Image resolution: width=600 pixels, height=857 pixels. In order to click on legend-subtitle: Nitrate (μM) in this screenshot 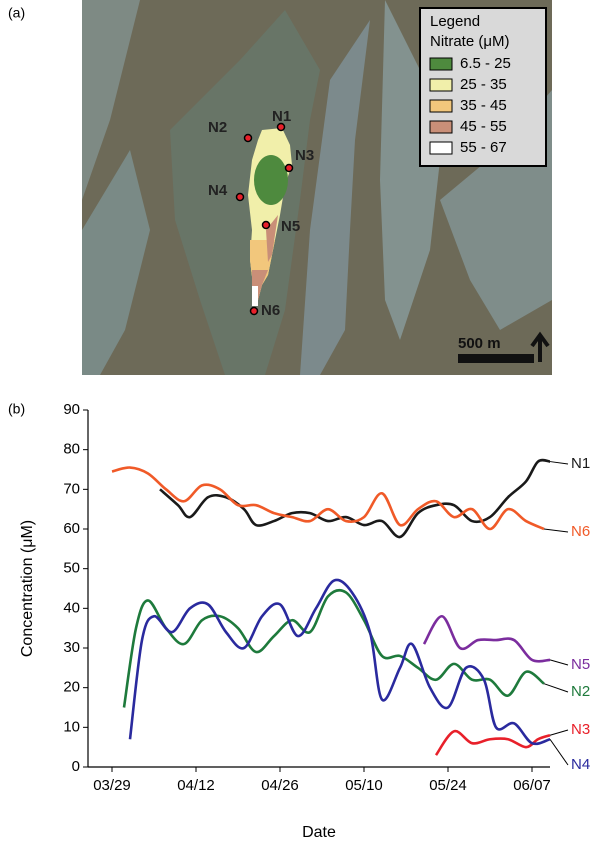, I will do `click(469, 41)`.